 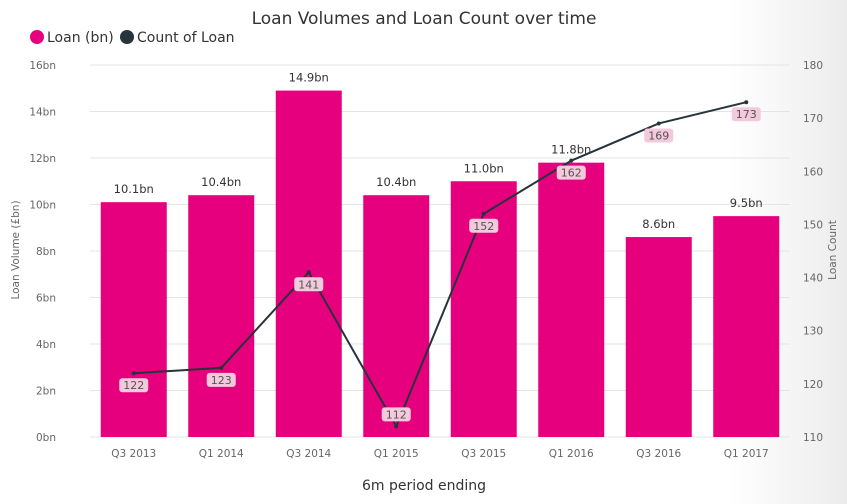 What do you see at coordinates (813, 172) in the screenshot?
I see `y2-tick-label: 160` at bounding box center [813, 172].